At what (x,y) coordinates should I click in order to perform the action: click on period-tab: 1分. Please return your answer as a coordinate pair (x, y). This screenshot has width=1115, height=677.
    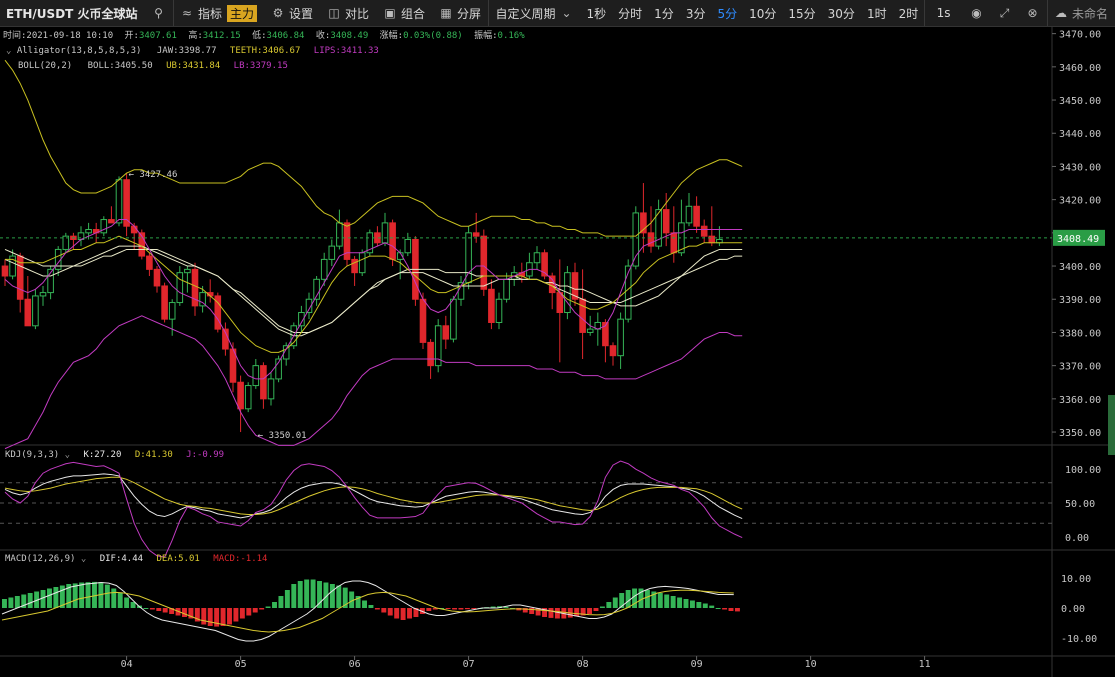
    Looking at the image, I should click on (664, 13).